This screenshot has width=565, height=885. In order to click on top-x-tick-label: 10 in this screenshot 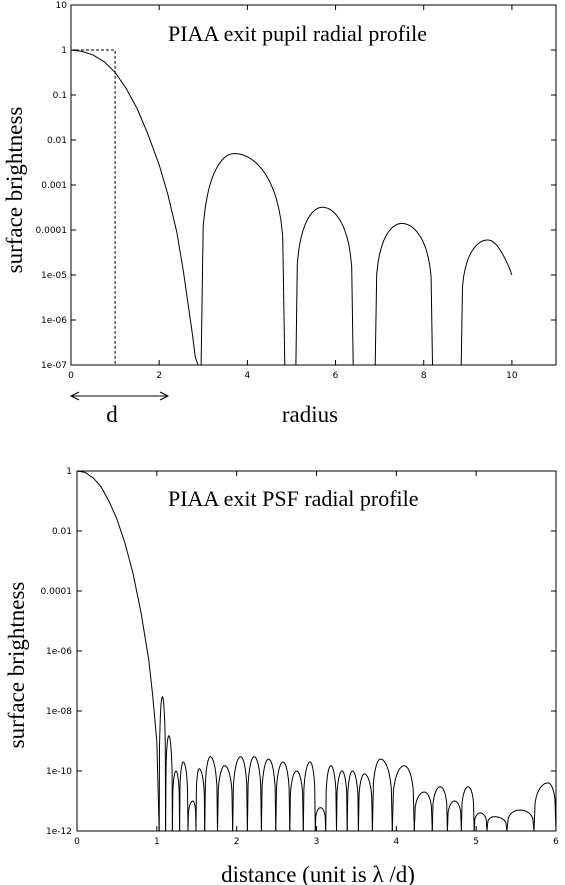, I will do `click(512, 376)`.